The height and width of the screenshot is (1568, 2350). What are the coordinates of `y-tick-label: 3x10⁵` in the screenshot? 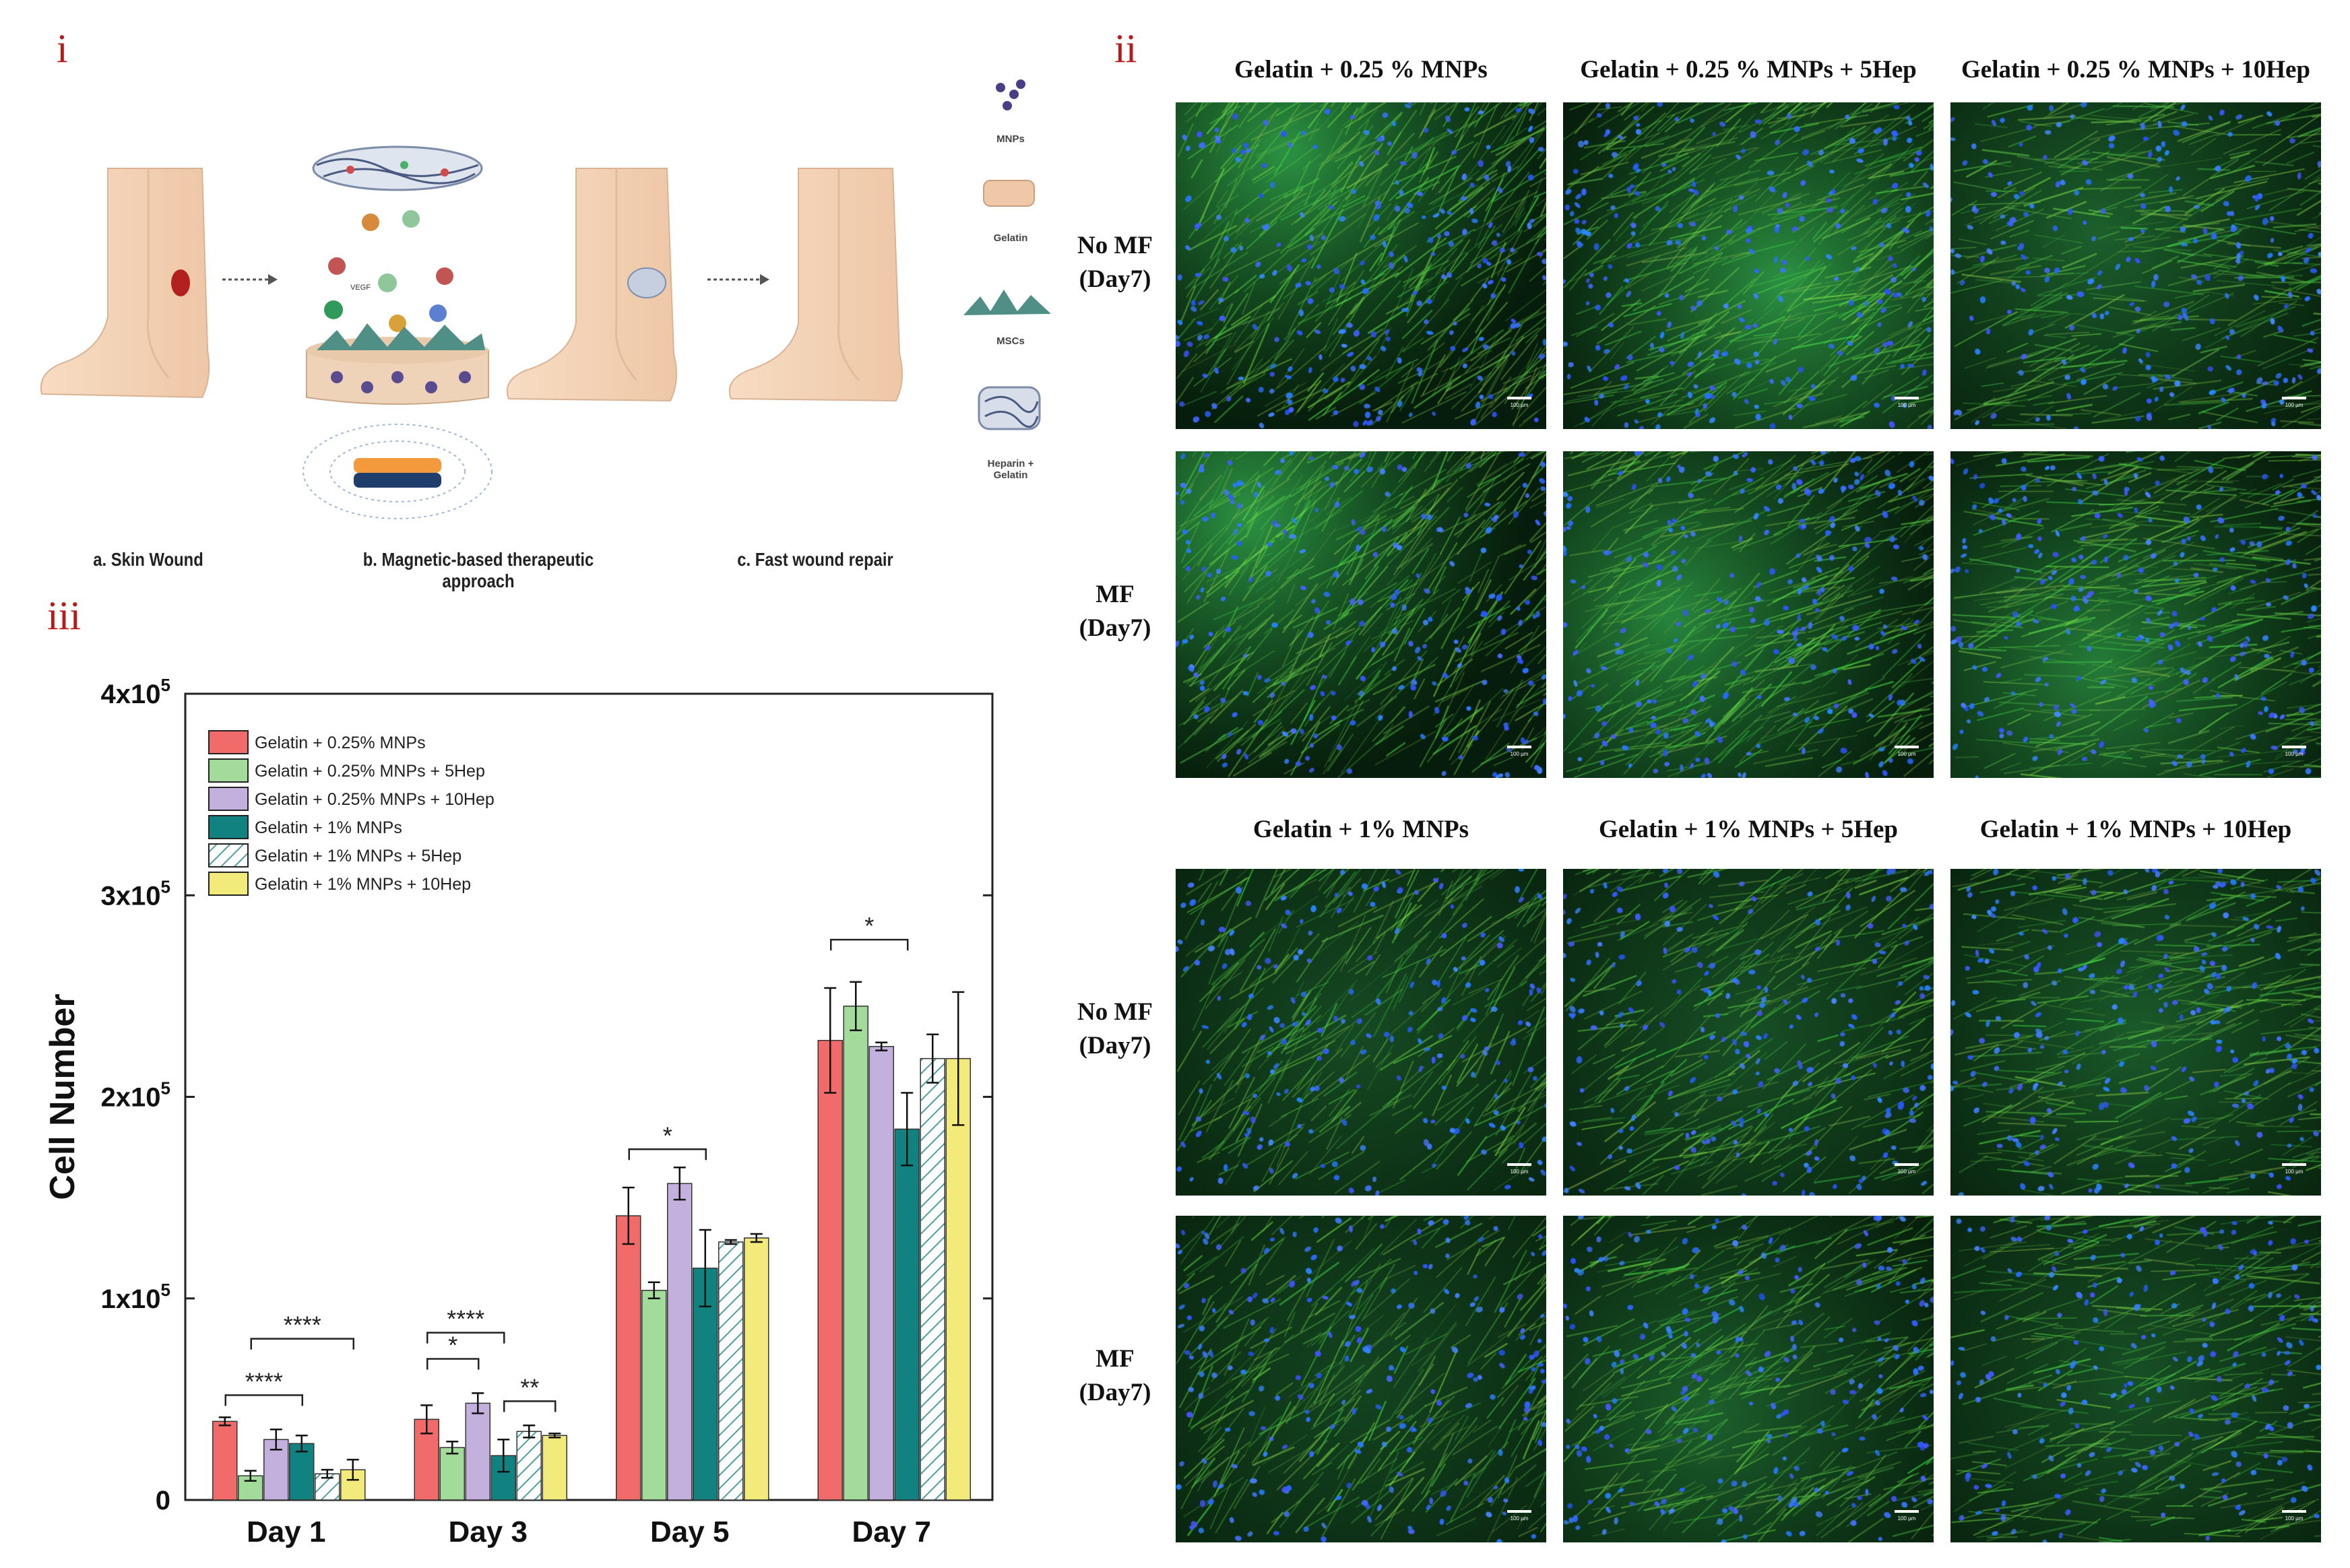 It's located at (135, 893).